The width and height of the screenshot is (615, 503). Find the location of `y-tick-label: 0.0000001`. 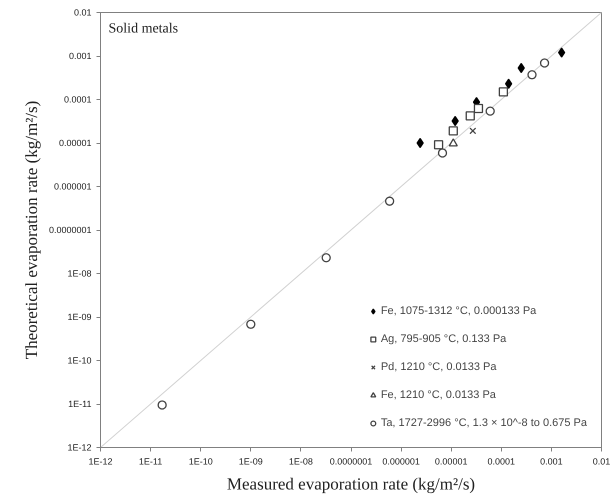

y-tick-label: 0.0000001 is located at coordinates (70, 230).